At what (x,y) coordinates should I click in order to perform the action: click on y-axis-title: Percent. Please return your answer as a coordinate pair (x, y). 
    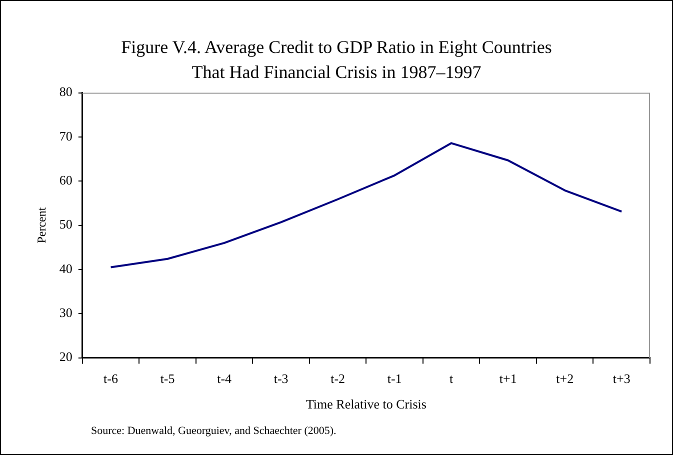
    Looking at the image, I should click on (41, 225).